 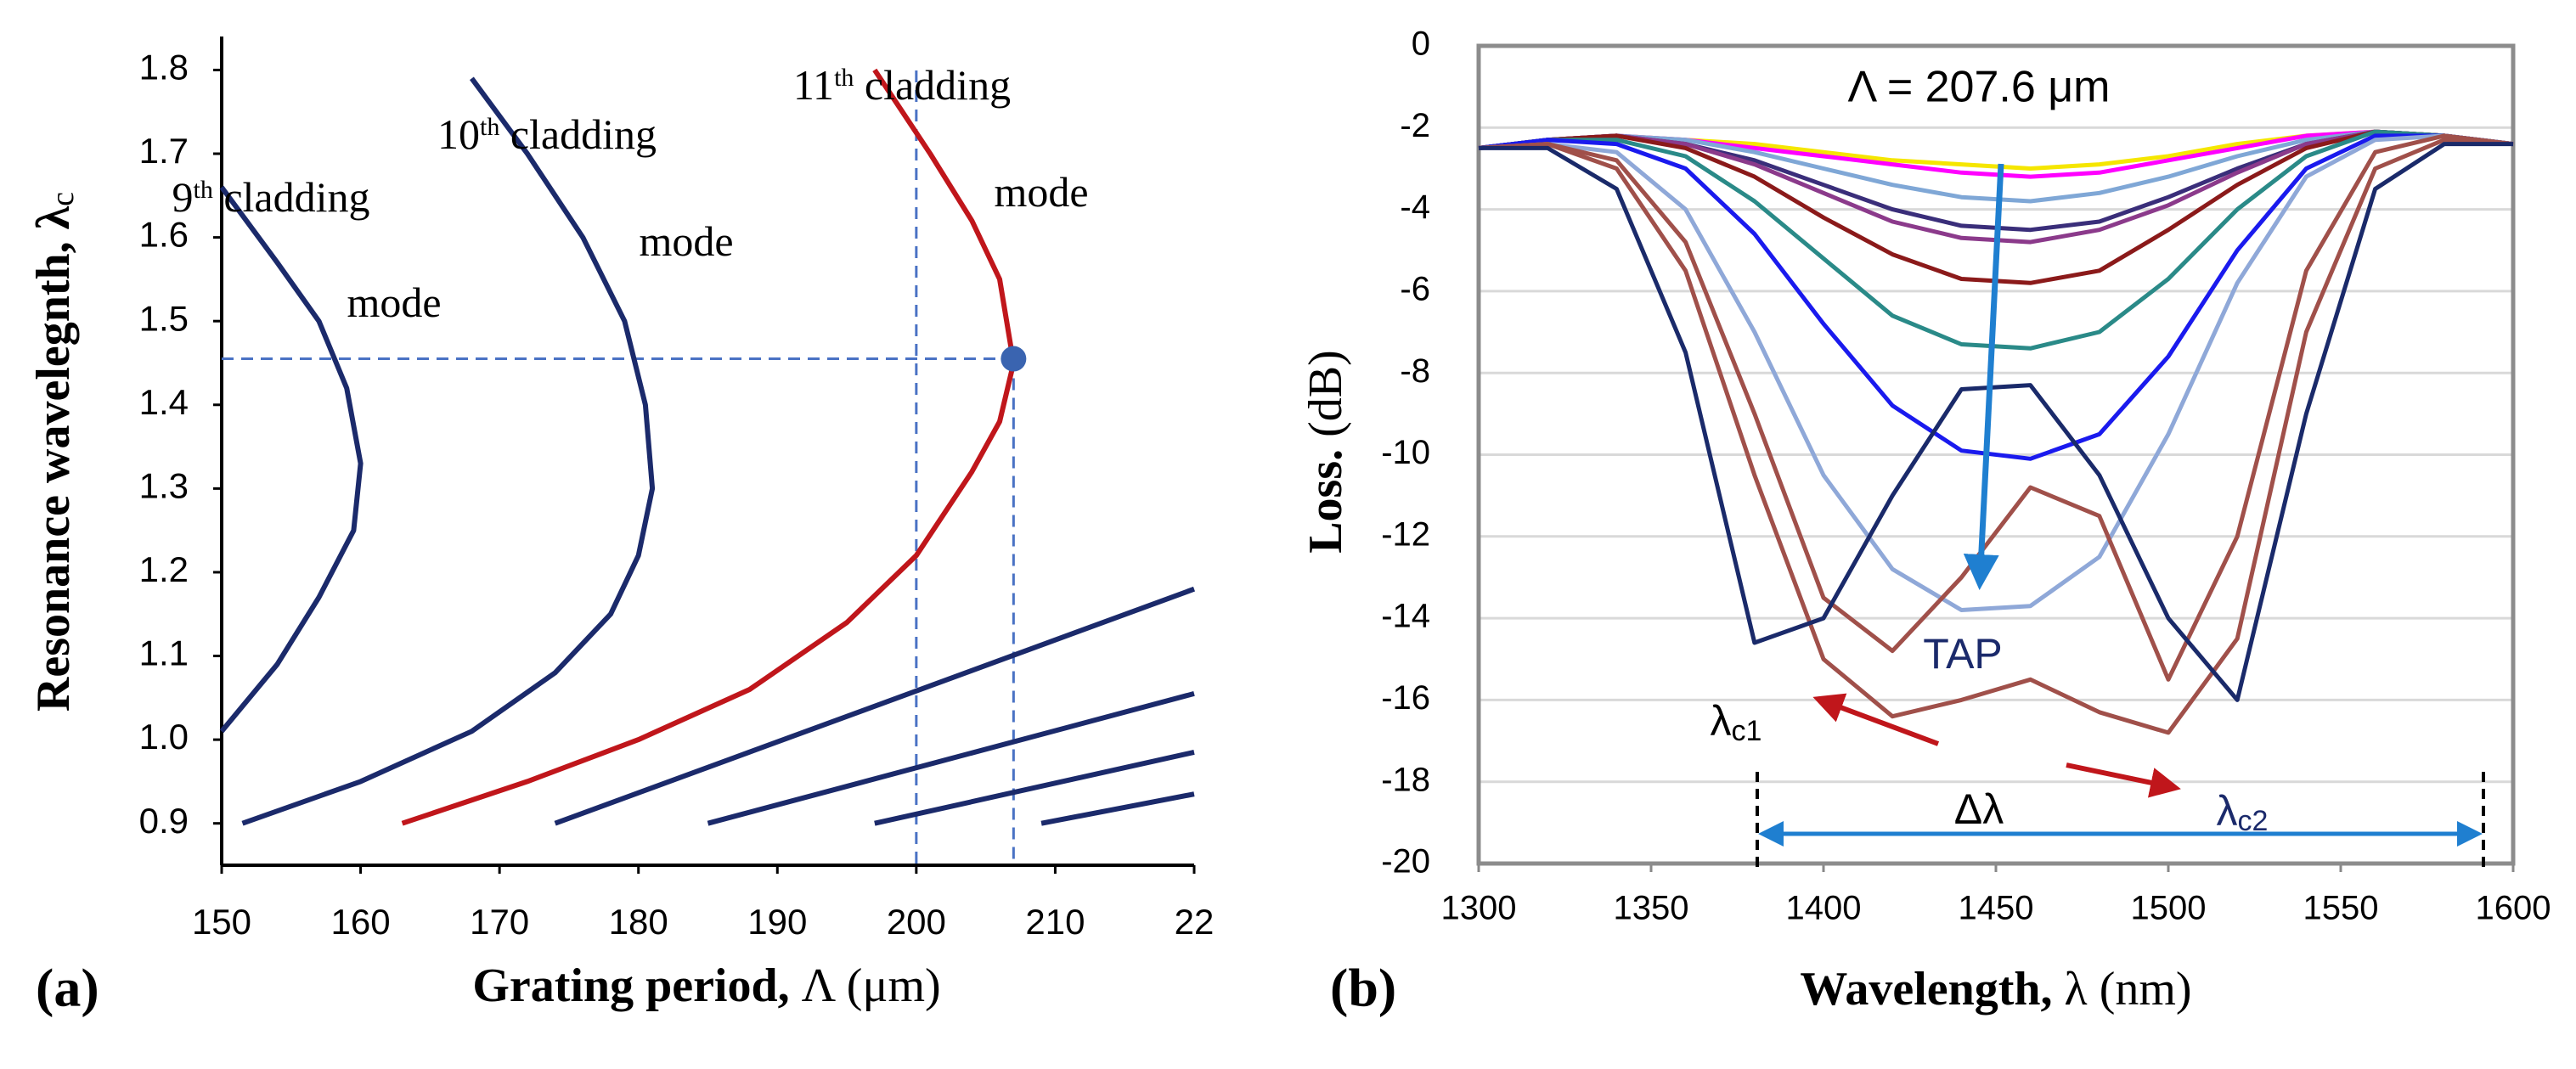 What do you see at coordinates (221, 922) in the screenshot?
I see `x-tick-label: 150` at bounding box center [221, 922].